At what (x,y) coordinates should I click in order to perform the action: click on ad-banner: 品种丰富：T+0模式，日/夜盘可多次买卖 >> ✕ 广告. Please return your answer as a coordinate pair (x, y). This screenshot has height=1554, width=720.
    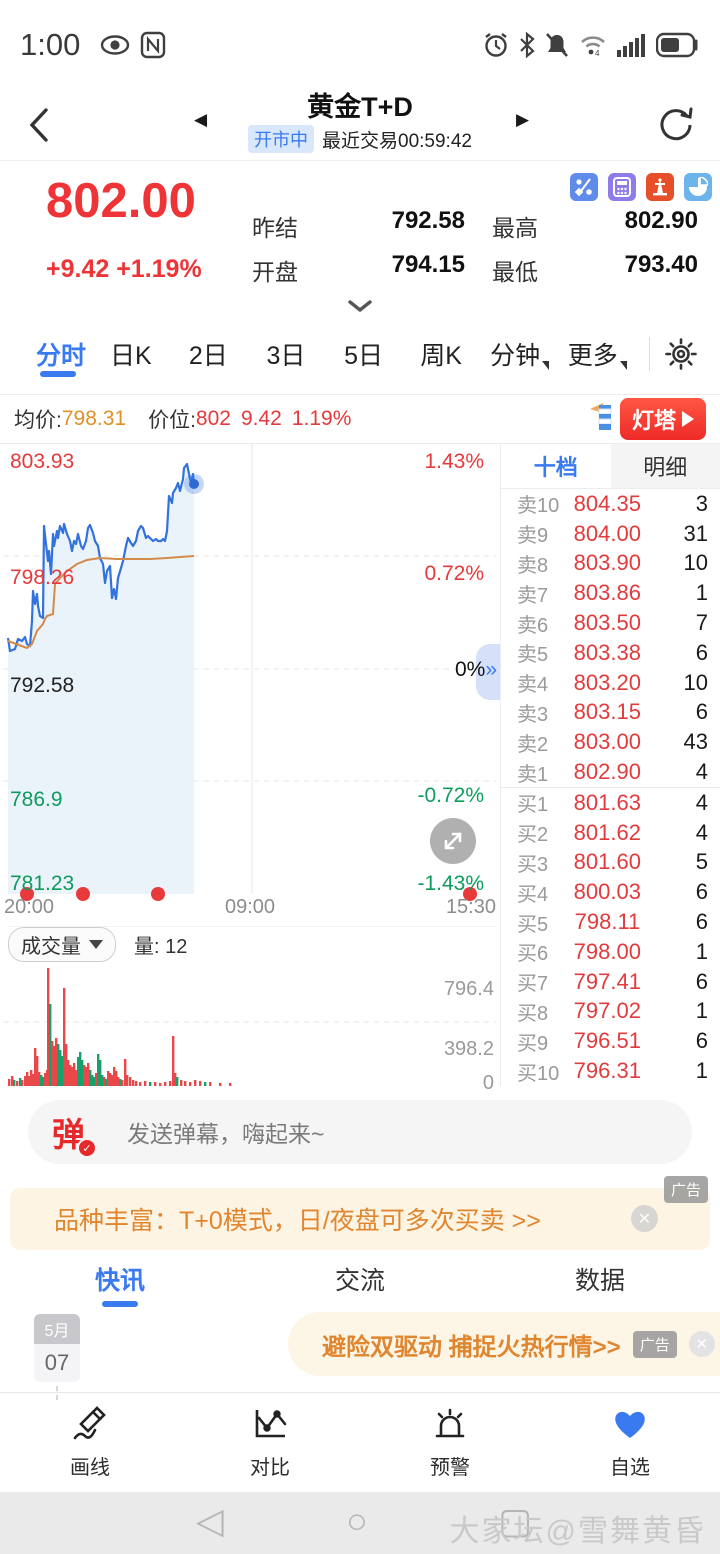
    Looking at the image, I should click on (360, 1213).